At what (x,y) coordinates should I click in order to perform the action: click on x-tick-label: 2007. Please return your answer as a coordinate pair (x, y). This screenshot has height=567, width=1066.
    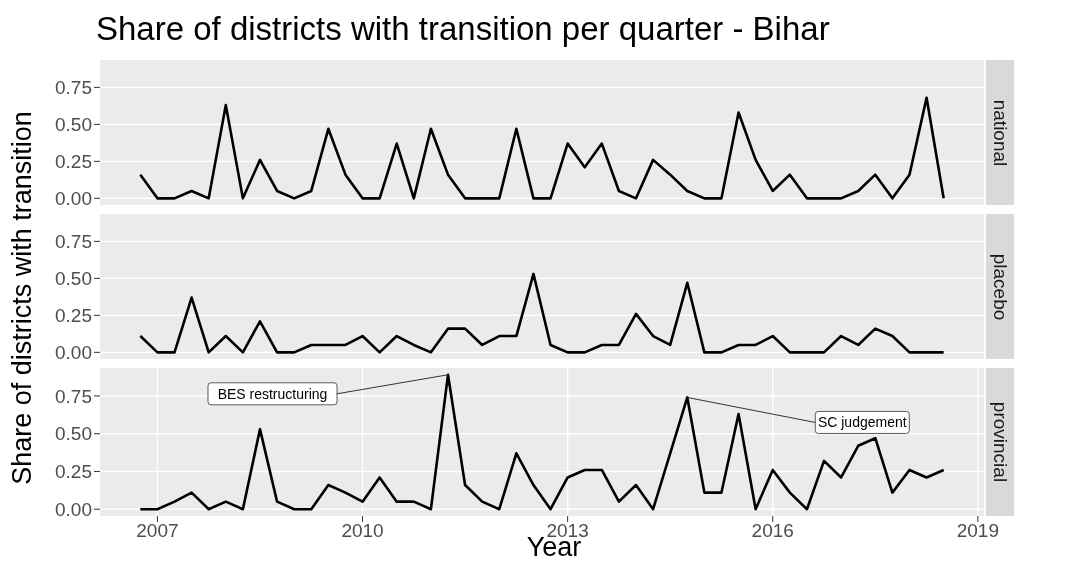
    Looking at the image, I should click on (157, 531).